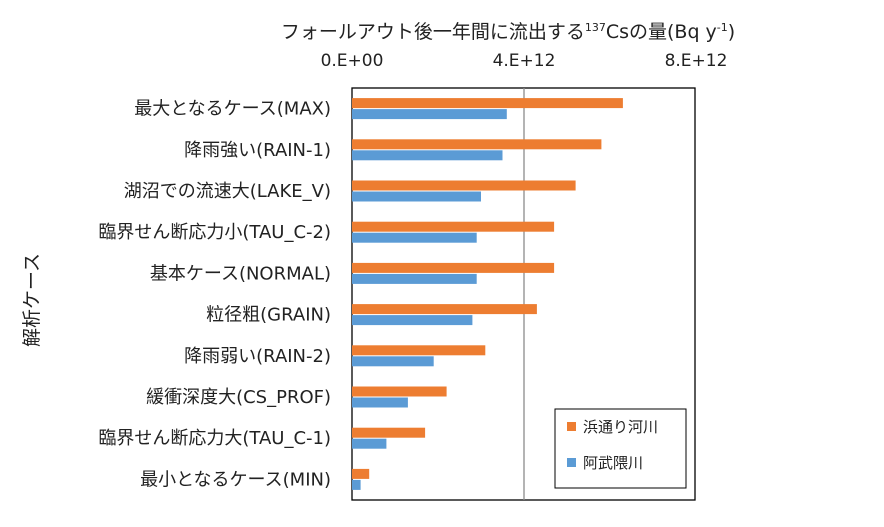 This screenshot has width=884, height=527. I want to click on legend-box, so click(620, 448).